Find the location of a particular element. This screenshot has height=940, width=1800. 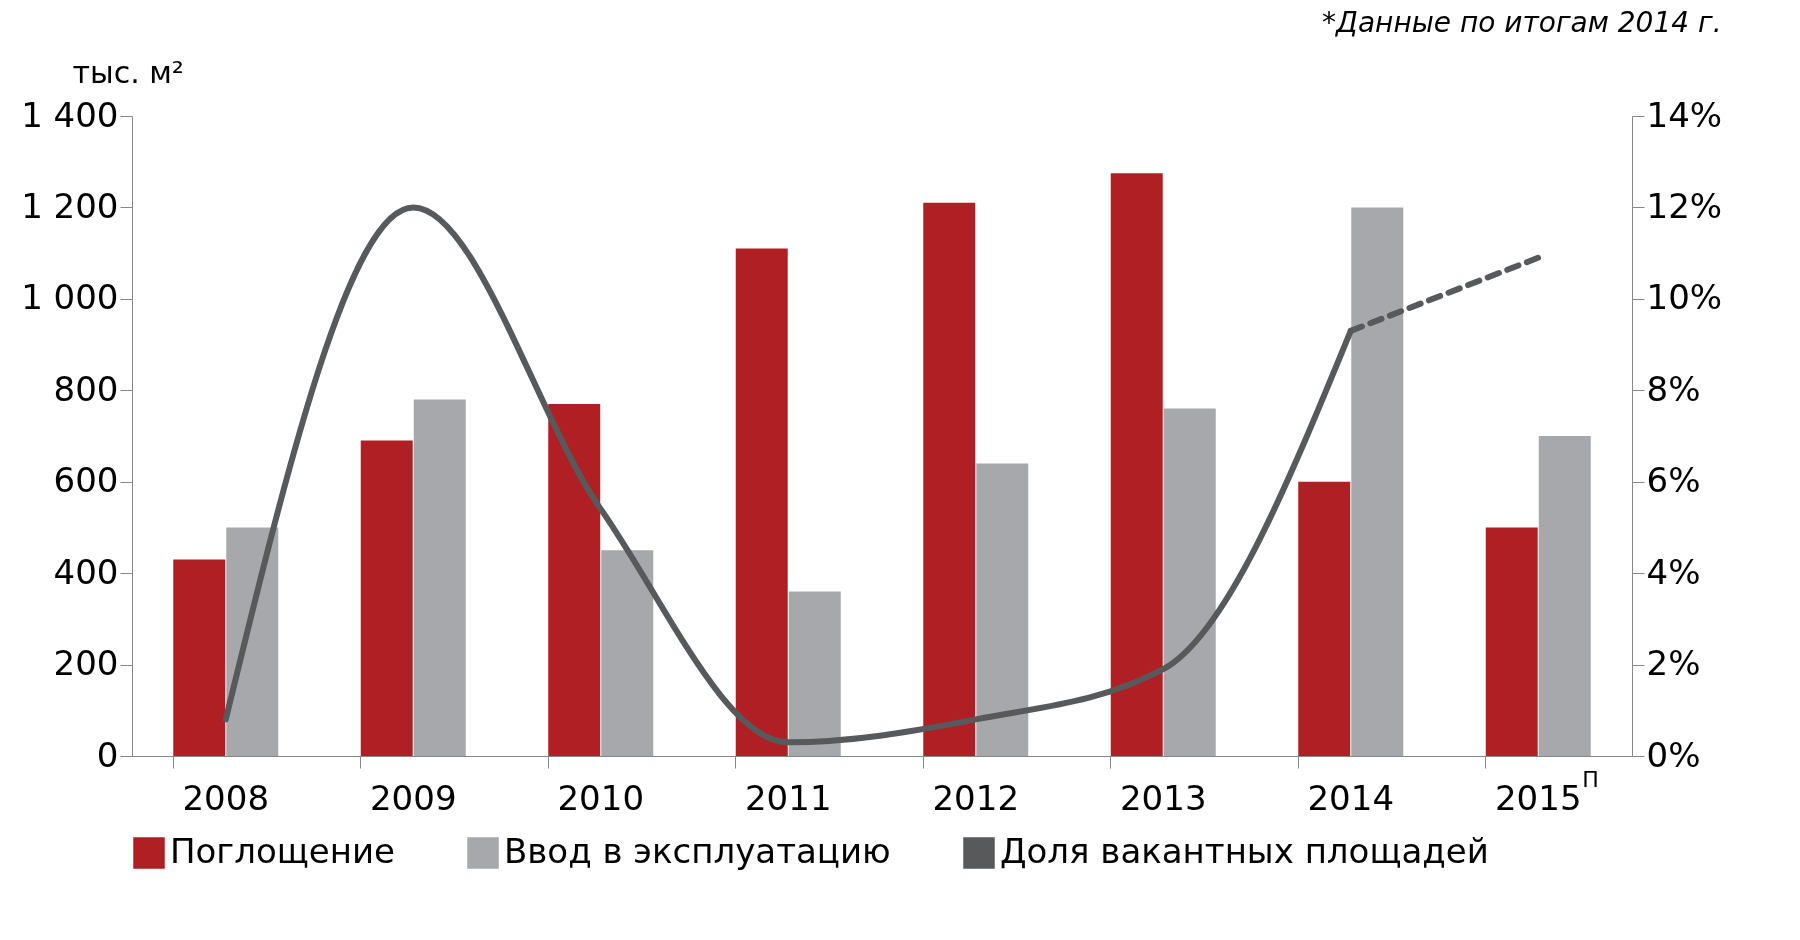

y-tick-label: 200 is located at coordinates (86, 663).